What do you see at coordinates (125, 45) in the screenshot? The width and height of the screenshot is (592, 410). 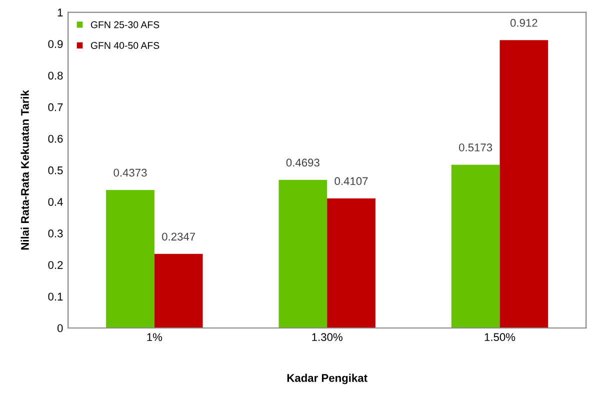 I see `legend-label: GFN 40-50 AFS` at bounding box center [125, 45].